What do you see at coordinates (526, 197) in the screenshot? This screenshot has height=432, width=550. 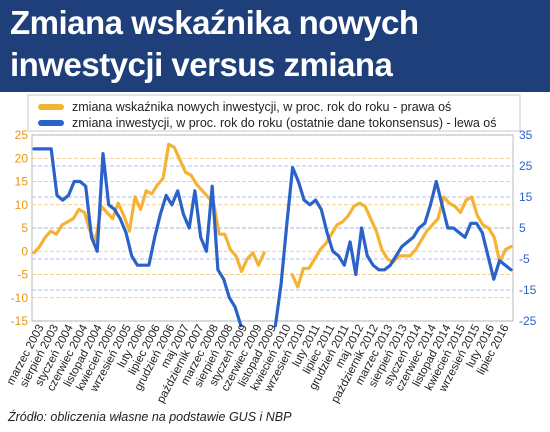 I see `right-tick-label: 15` at bounding box center [526, 197].